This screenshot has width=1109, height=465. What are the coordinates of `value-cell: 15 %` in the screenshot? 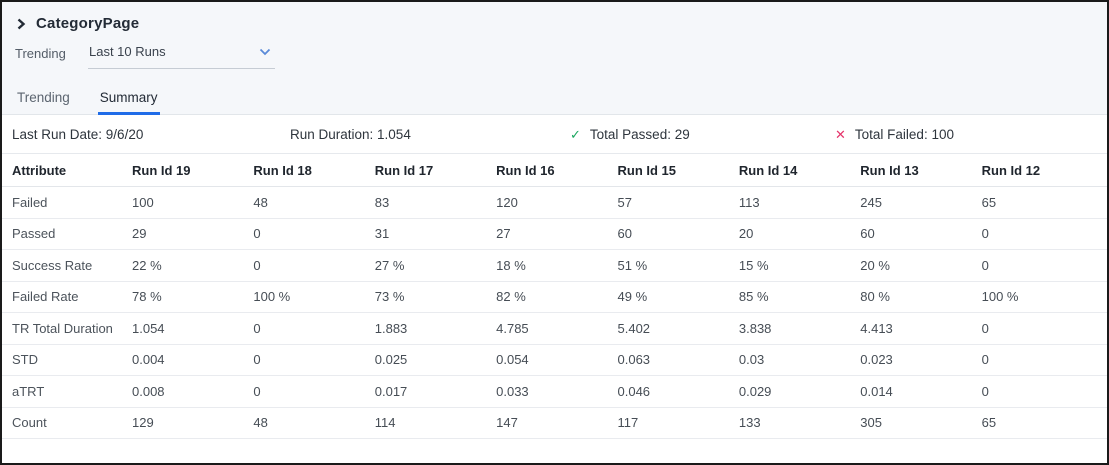 It's located at (753, 265).